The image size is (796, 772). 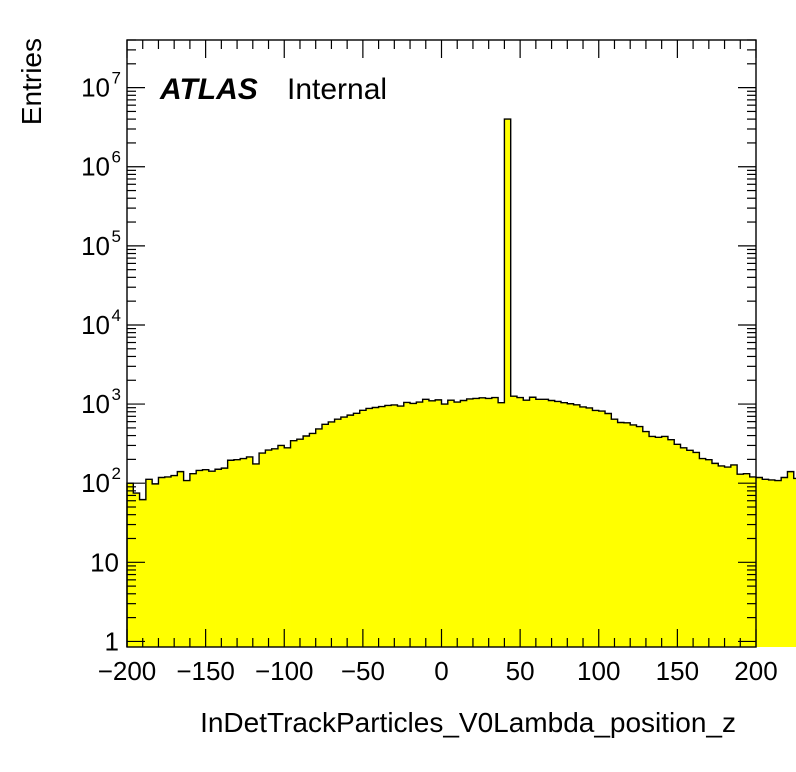 I want to click on y-tick-exponent: 4, so click(x=116, y=315).